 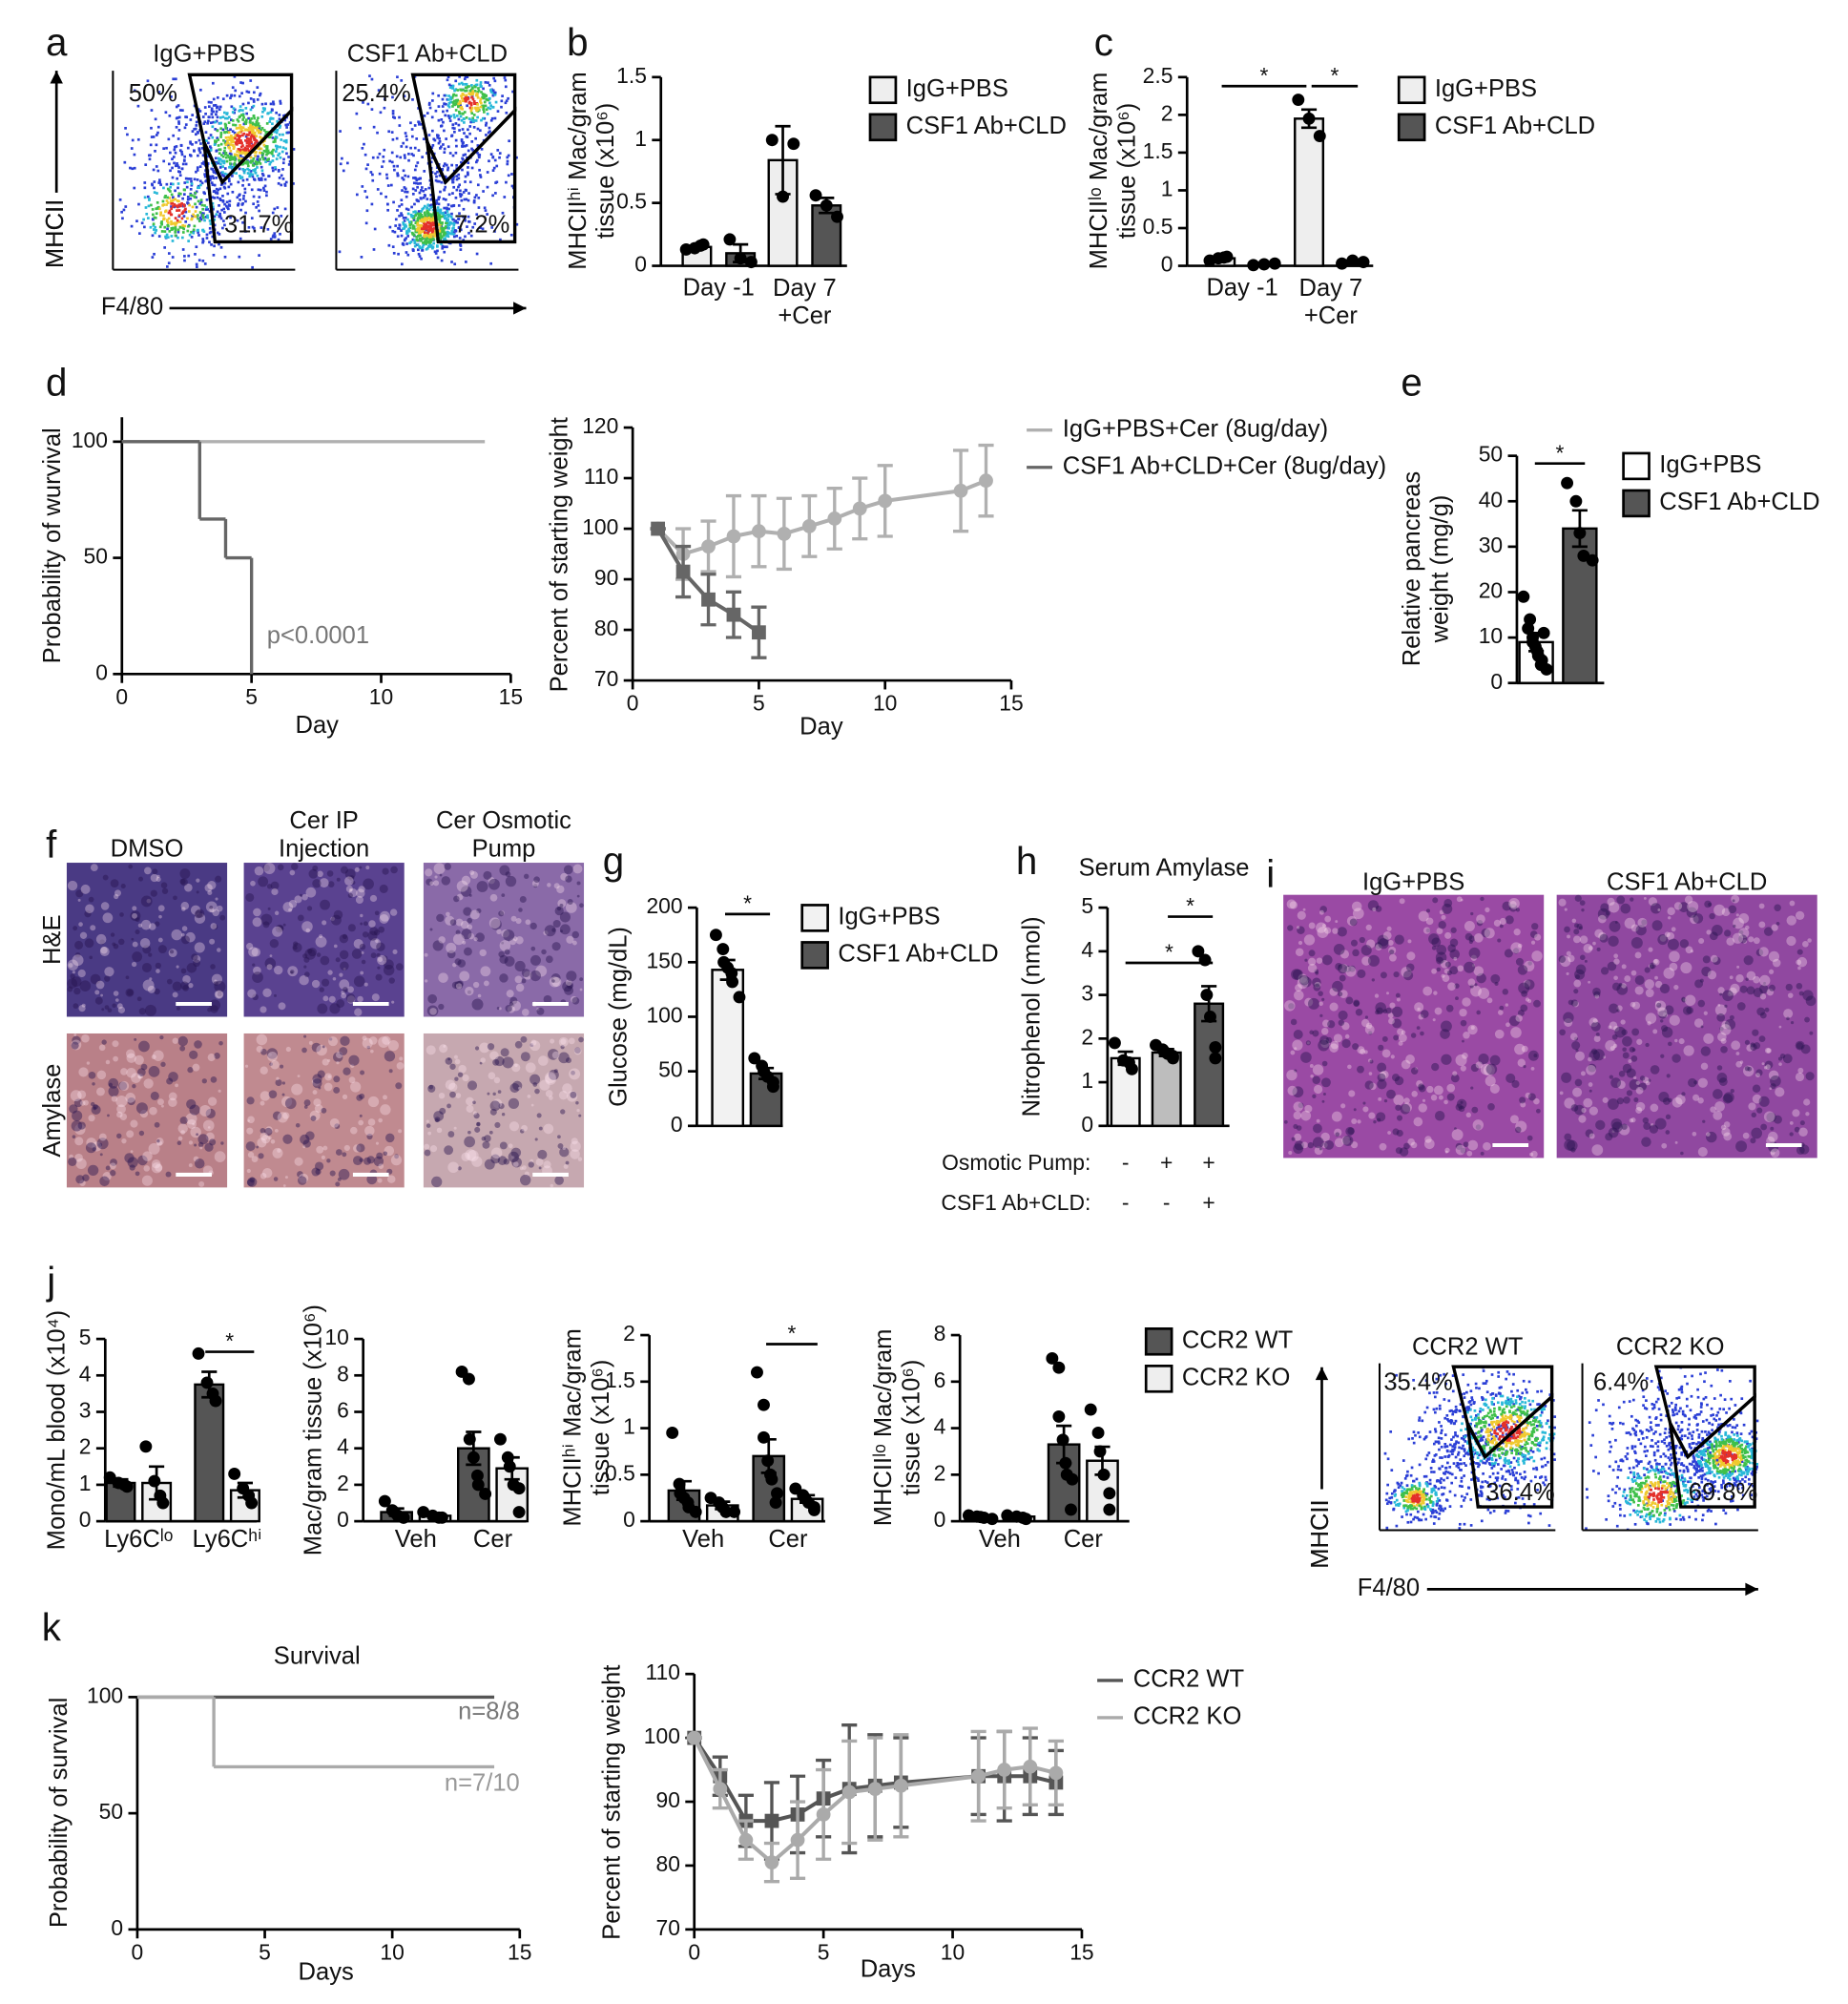 I want to click on x-tick-label: Cer, so click(x=493, y=1539).